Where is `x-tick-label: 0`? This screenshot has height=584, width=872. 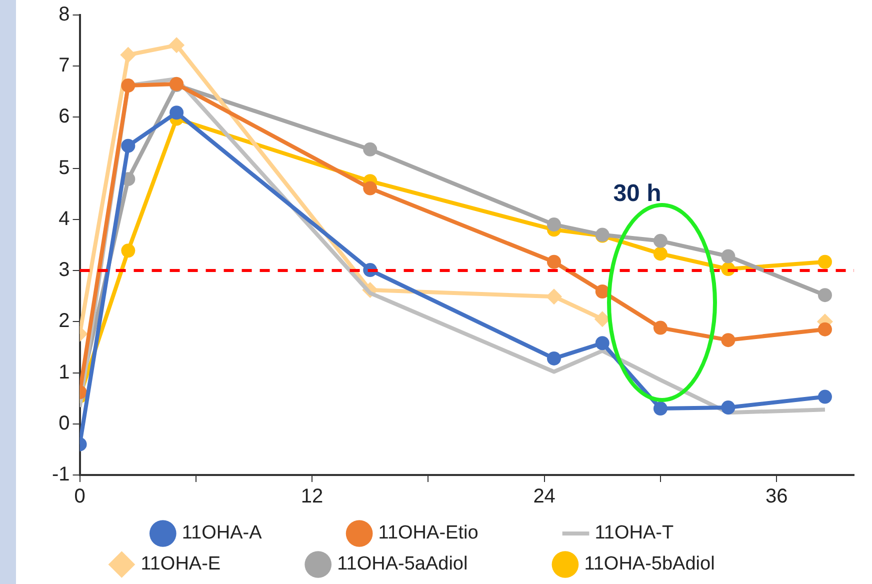 x-tick-label: 0 is located at coordinates (80, 497).